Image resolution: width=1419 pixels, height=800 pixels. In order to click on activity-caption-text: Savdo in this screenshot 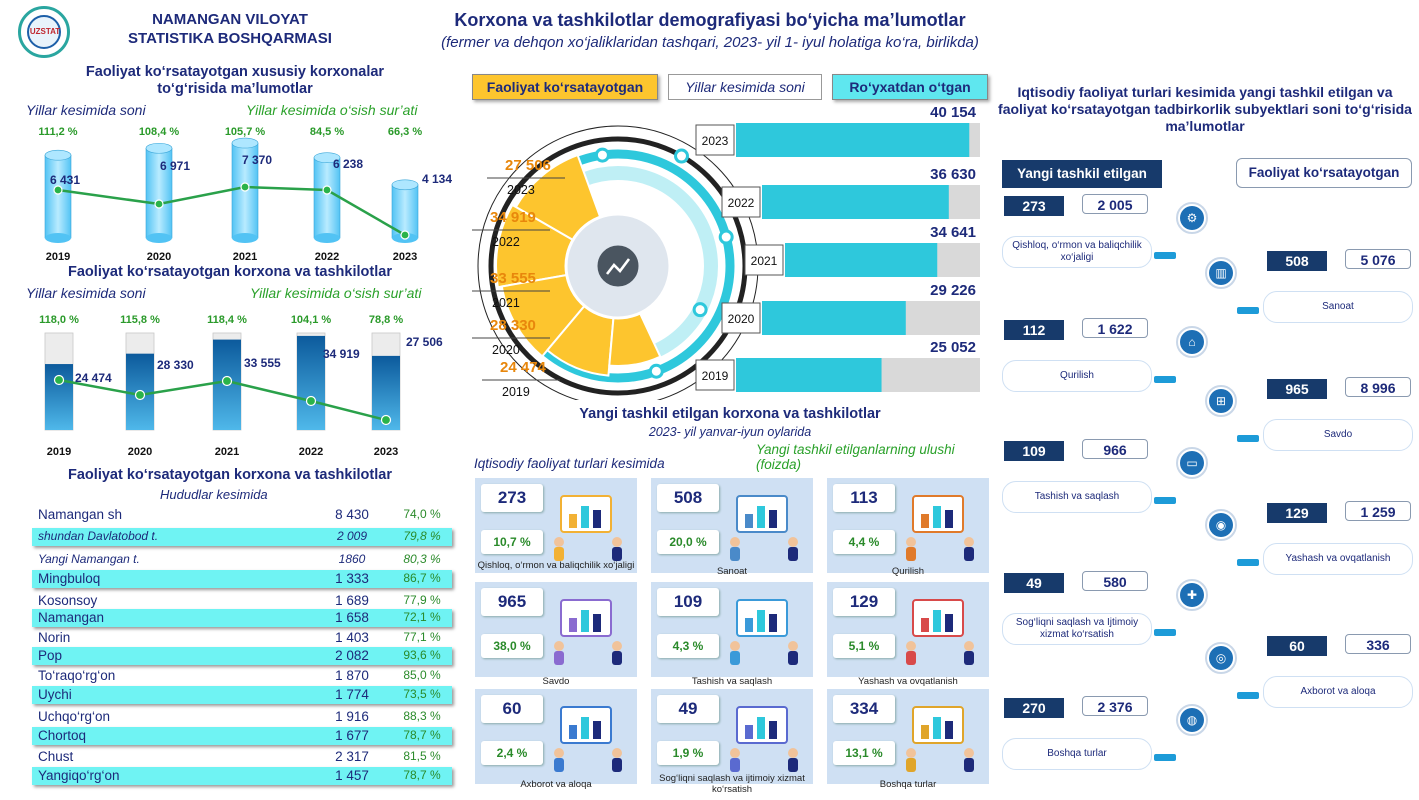, I will do `click(1338, 434)`.